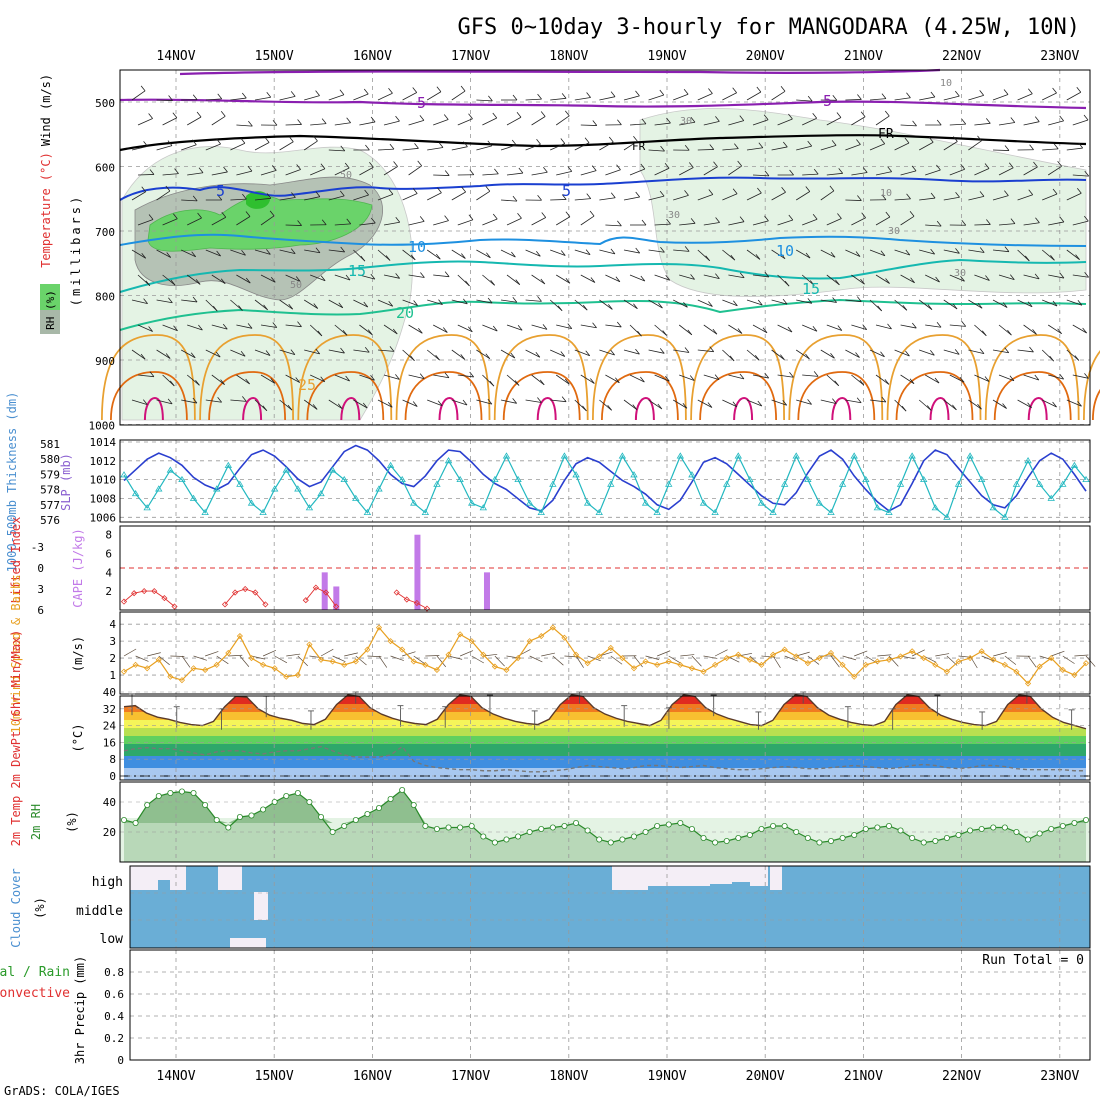  What do you see at coordinates (105, 103) in the screenshot?
I see `pressure-tick-label: 500` at bounding box center [105, 103].